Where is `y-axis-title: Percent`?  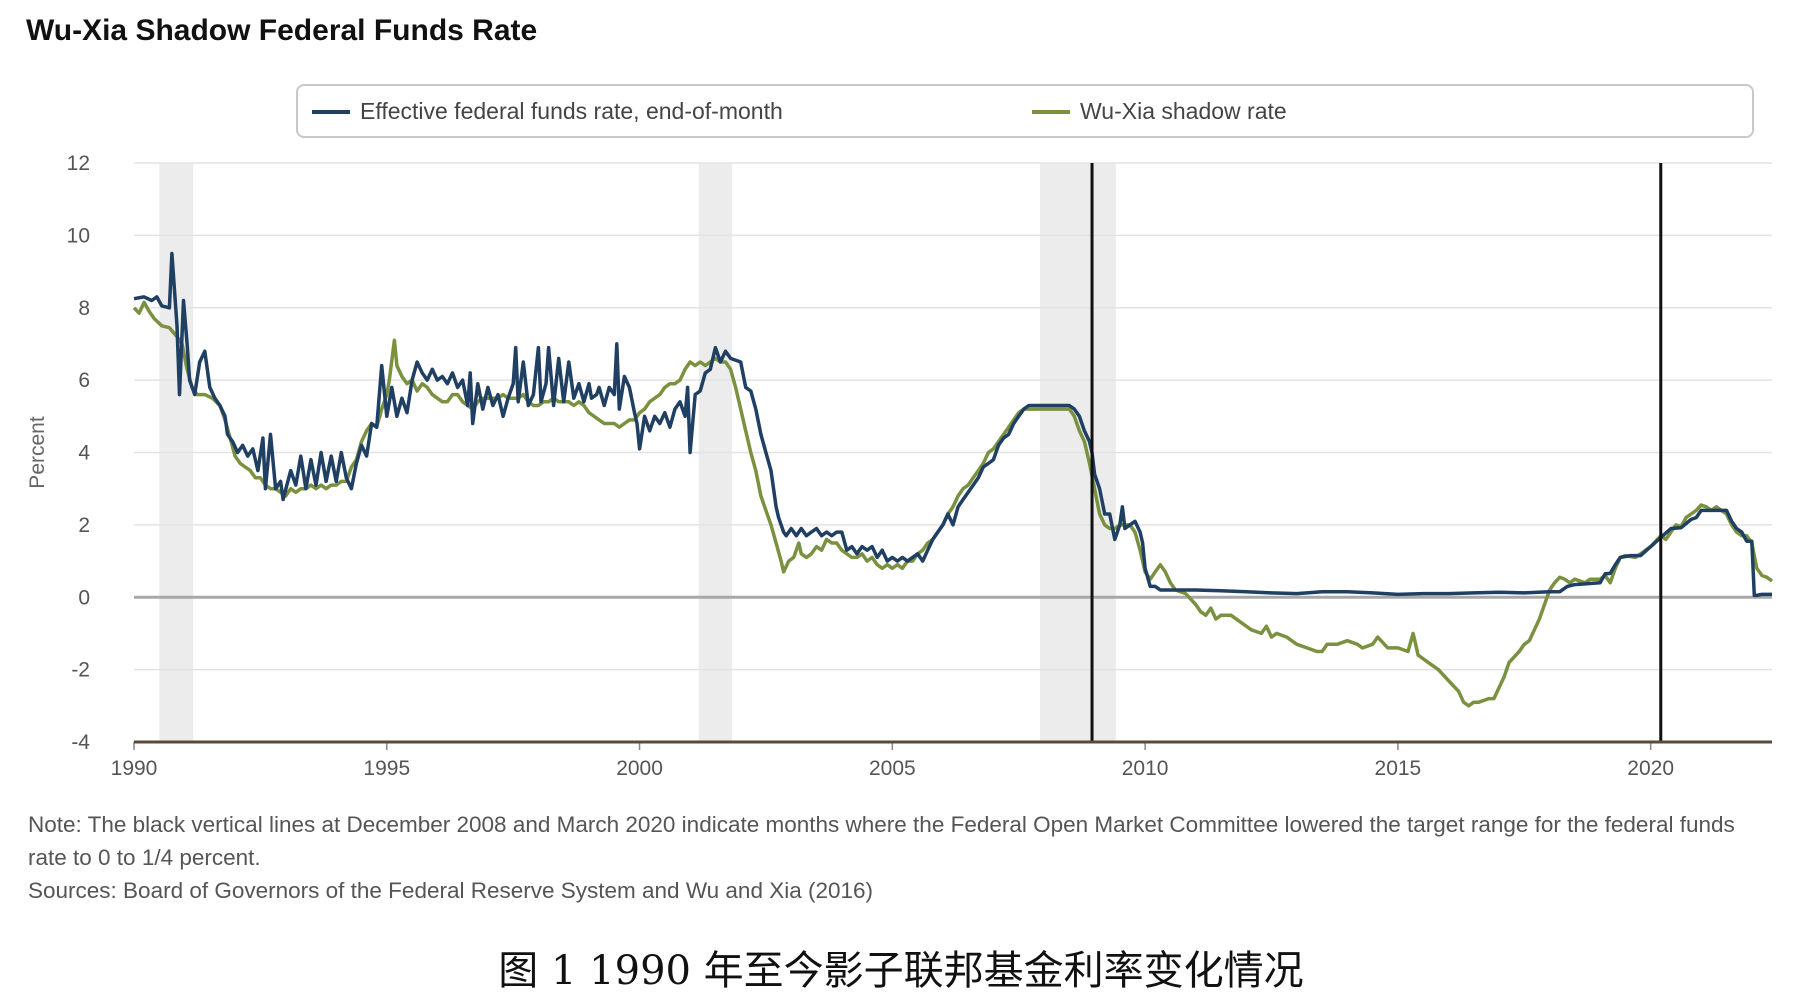
y-axis-title: Percent is located at coordinates (37, 452).